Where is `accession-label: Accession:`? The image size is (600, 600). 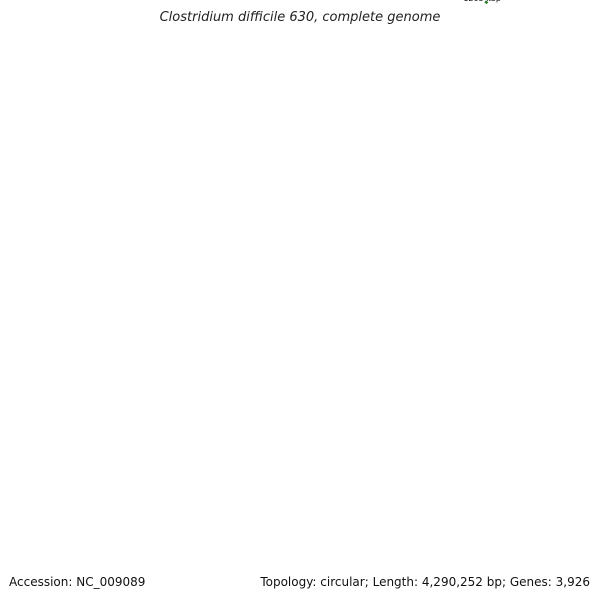
accession-label: Accession: is located at coordinates (41, 582).